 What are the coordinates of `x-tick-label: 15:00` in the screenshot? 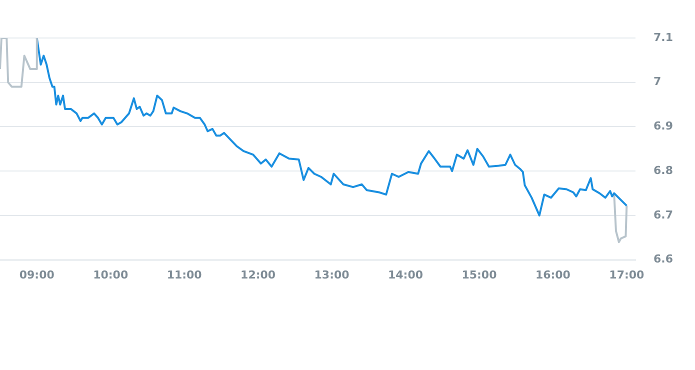 It's located at (480, 275).